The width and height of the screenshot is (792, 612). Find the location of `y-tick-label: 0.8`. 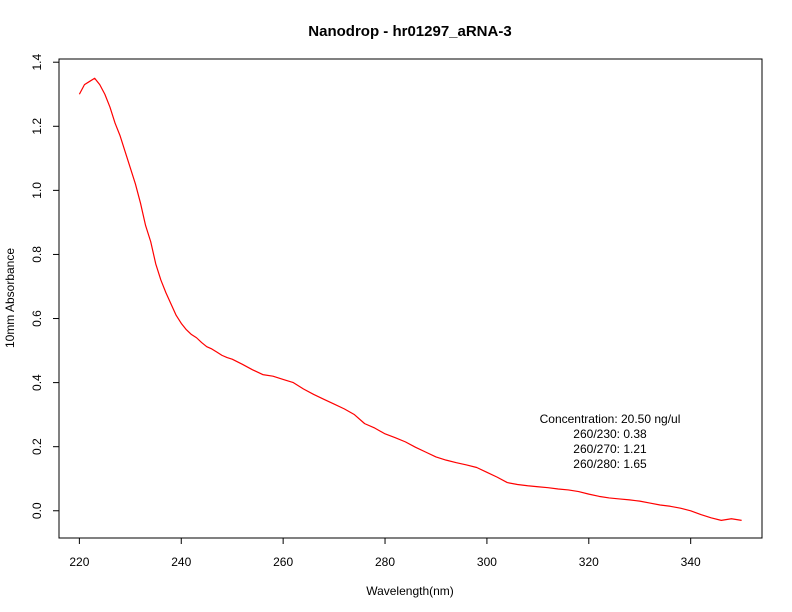

y-tick-label: 0.8 is located at coordinates (37, 254).